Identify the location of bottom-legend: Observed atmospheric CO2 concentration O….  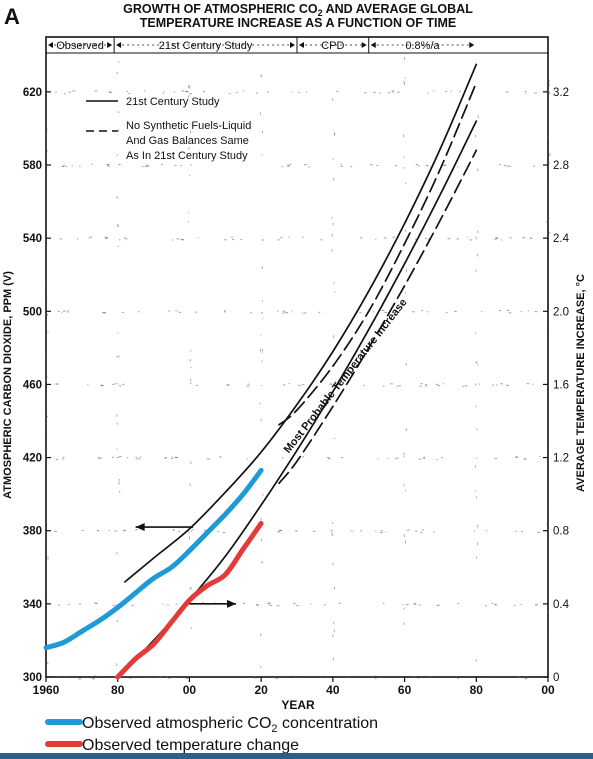
(211, 734).